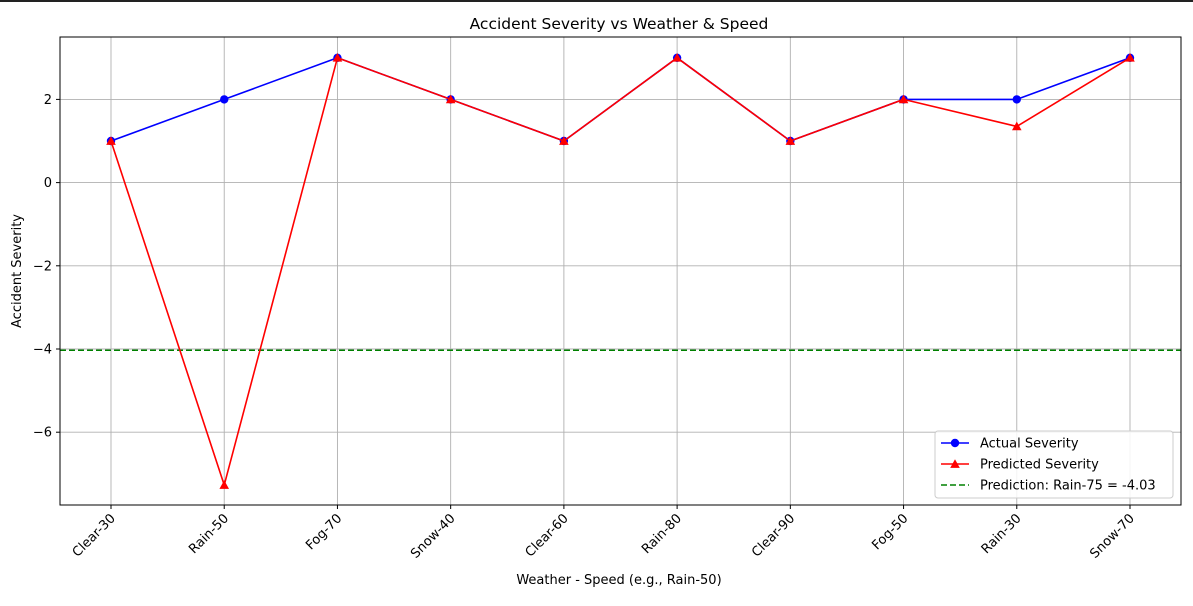 The width and height of the screenshot is (1193, 606). What do you see at coordinates (42, 350) in the screenshot?
I see `y-tick-label: −4` at bounding box center [42, 350].